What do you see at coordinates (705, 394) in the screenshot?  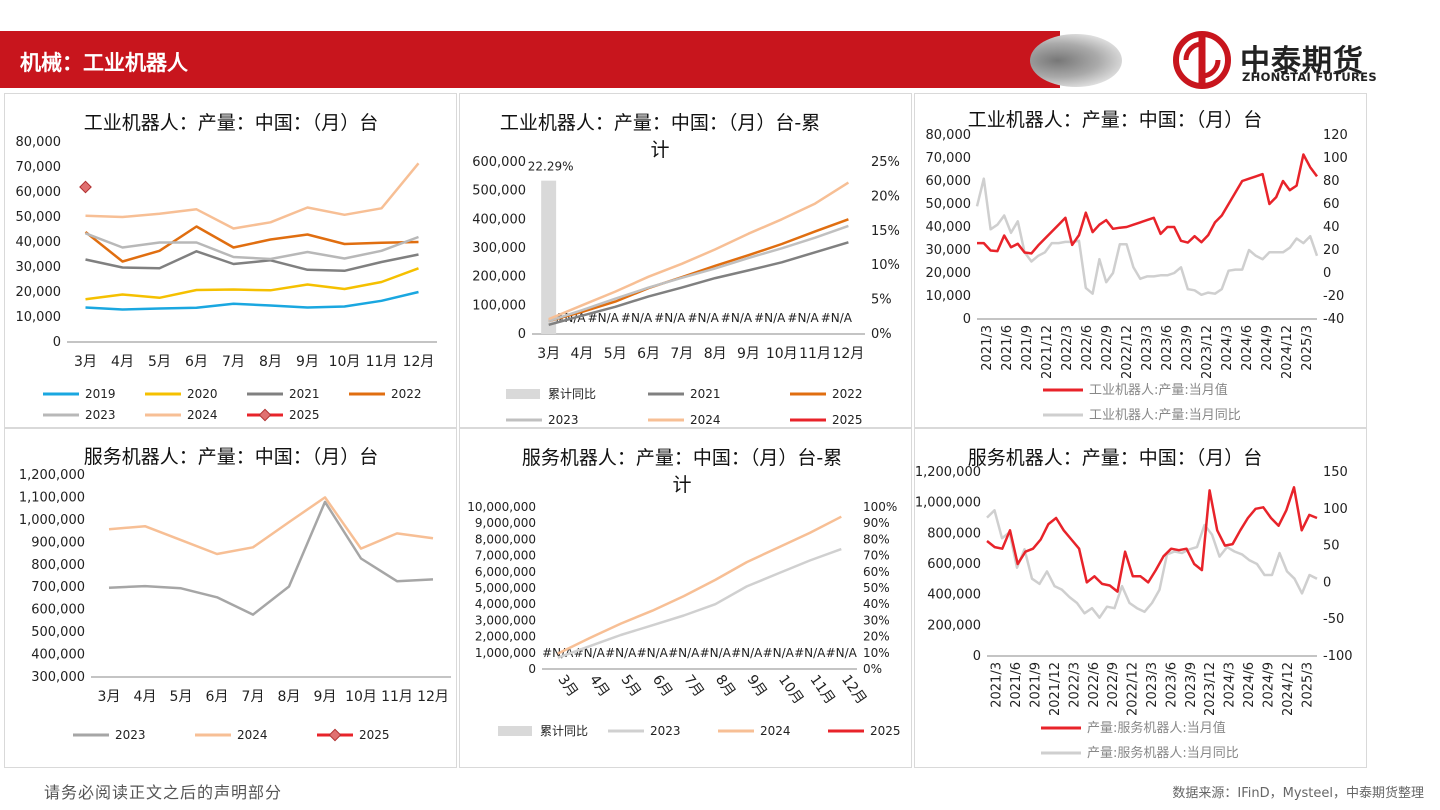 I see `legend-label-2021: 2021` at bounding box center [705, 394].